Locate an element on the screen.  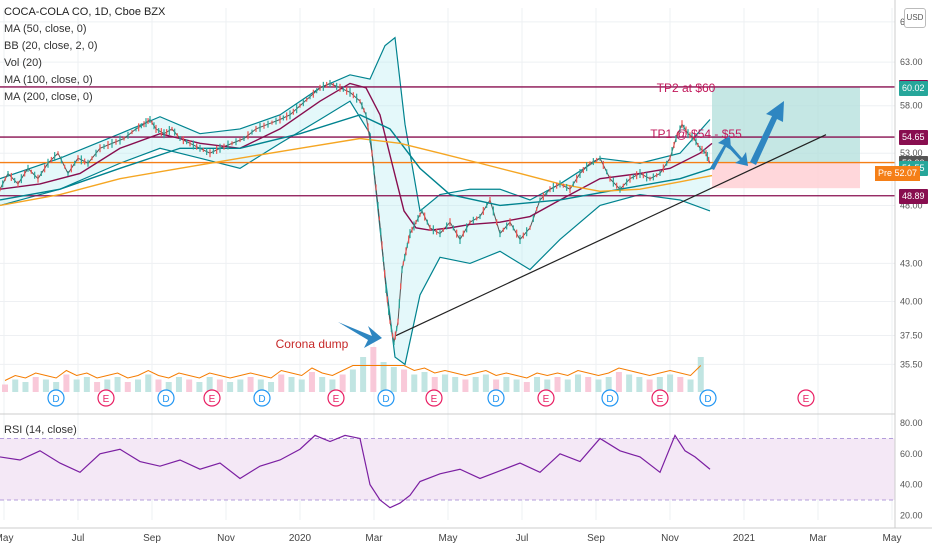
time-tick-label: Jul is located at coordinates (522, 538).